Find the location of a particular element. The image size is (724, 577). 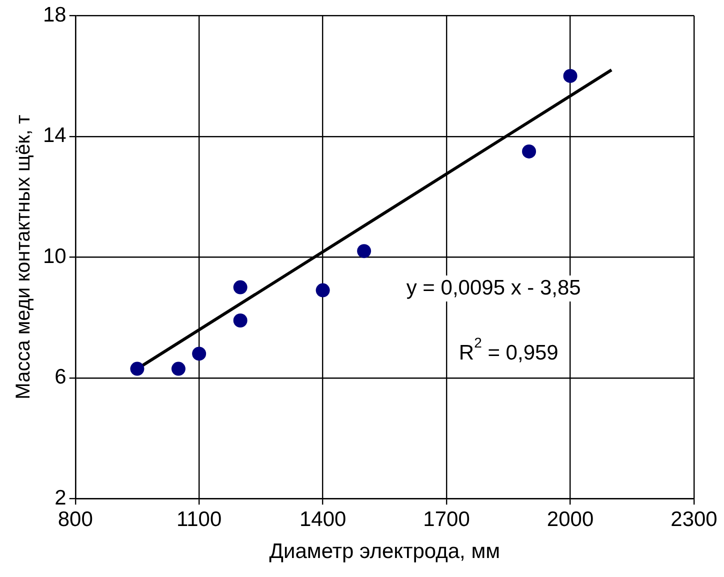

y-tick-label: 14 is located at coordinates (55, 136).